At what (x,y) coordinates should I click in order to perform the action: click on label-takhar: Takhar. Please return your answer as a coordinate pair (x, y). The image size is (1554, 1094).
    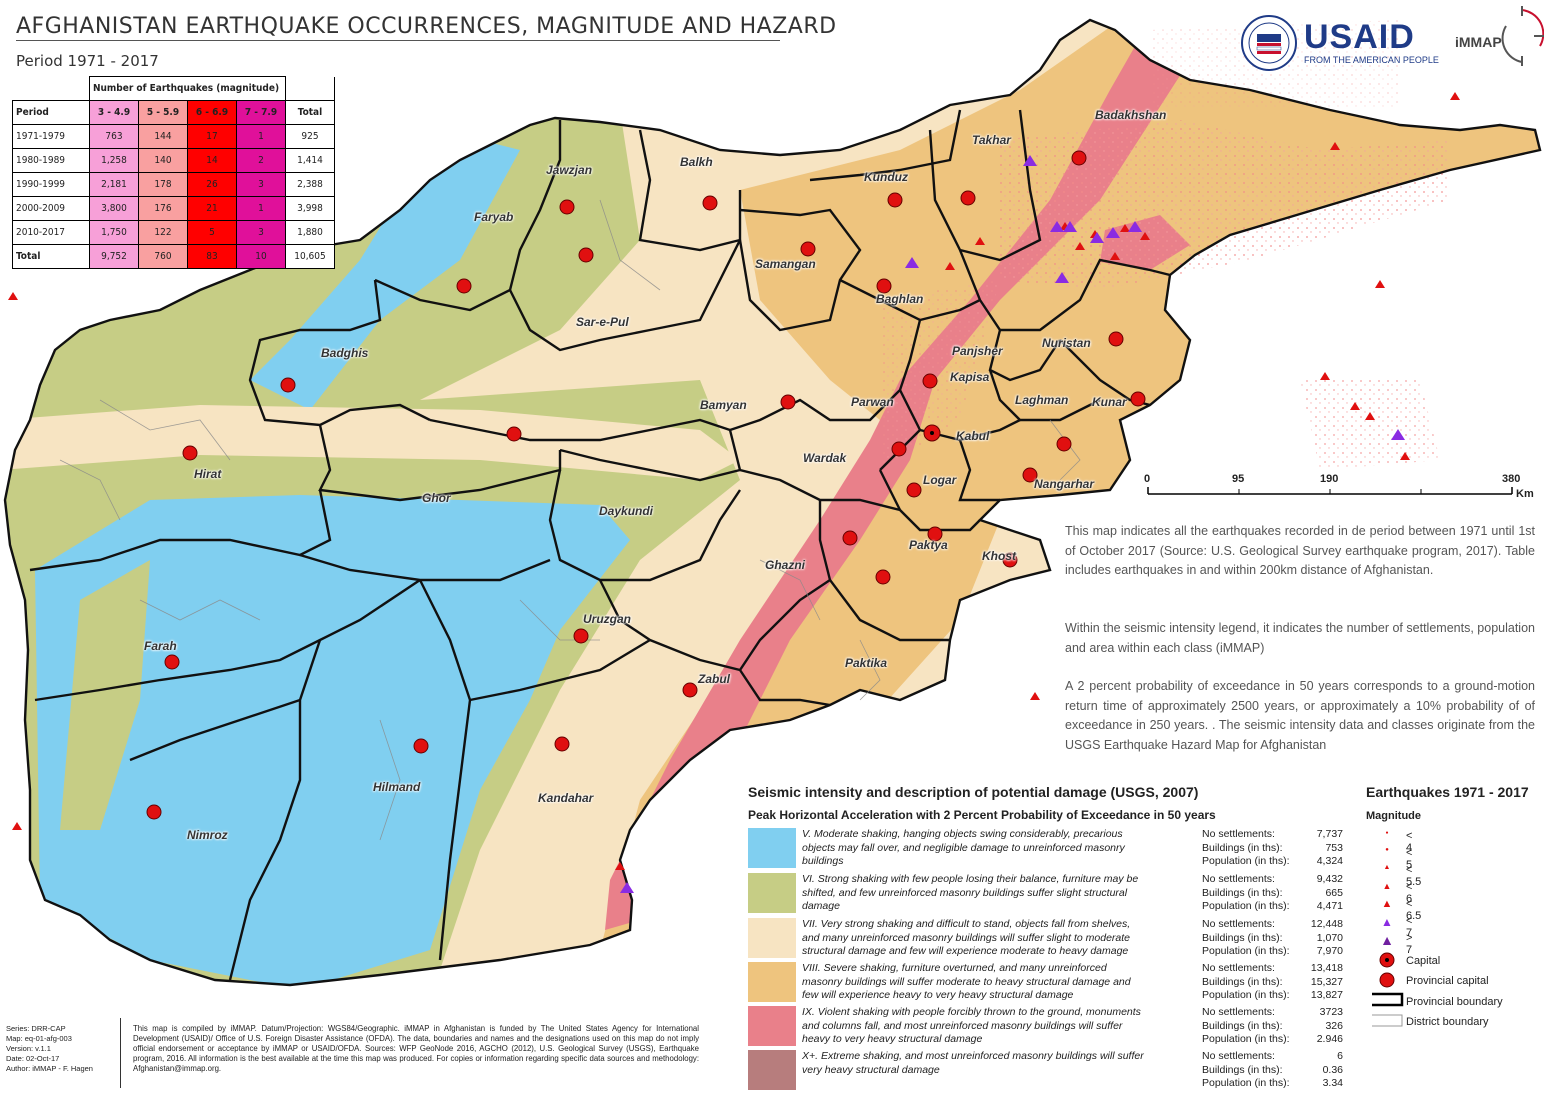
    Looking at the image, I should click on (991, 140).